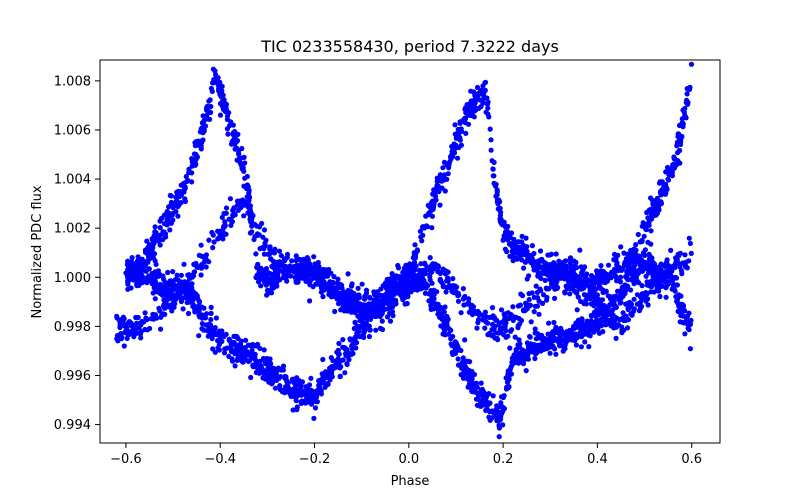 The image size is (800, 500). Describe the element at coordinates (72, 327) in the screenshot. I see `y-tick-label: 0.998` at that location.